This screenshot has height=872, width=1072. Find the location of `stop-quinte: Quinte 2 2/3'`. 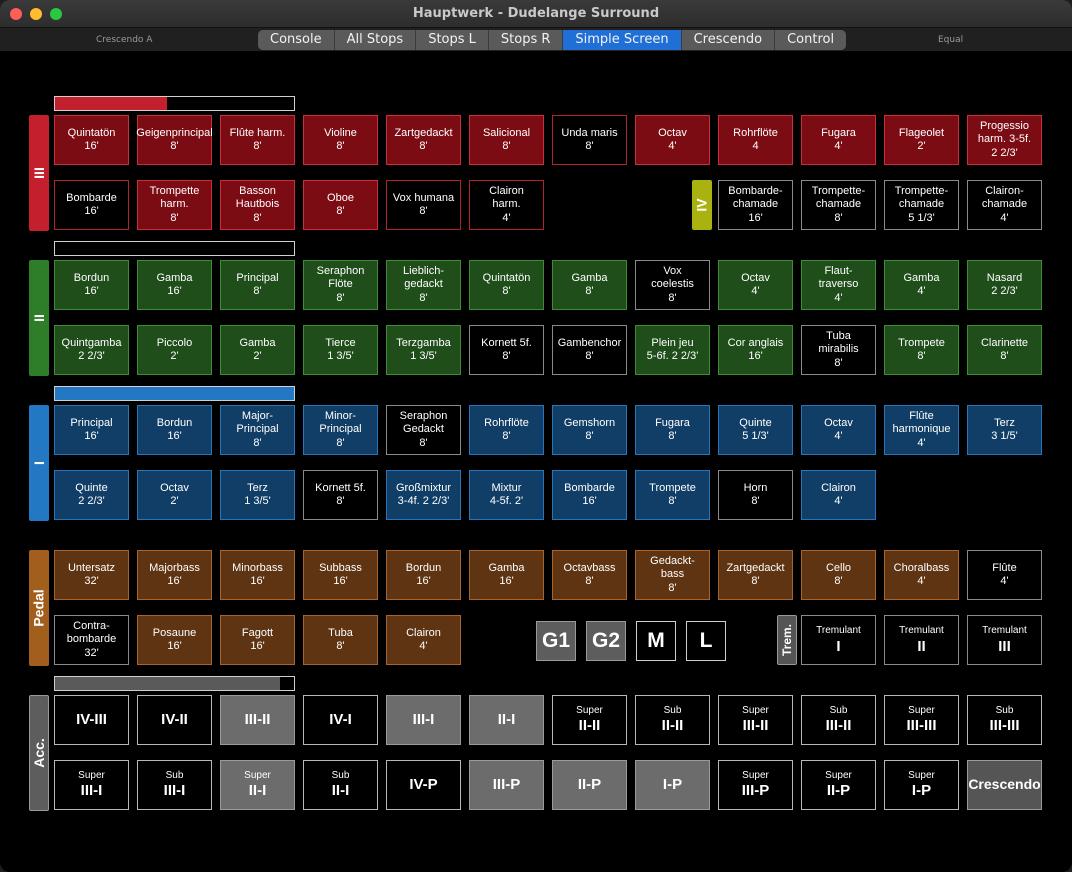

stop-quinte: Quinte 2 2/3' is located at coordinates (91, 495).